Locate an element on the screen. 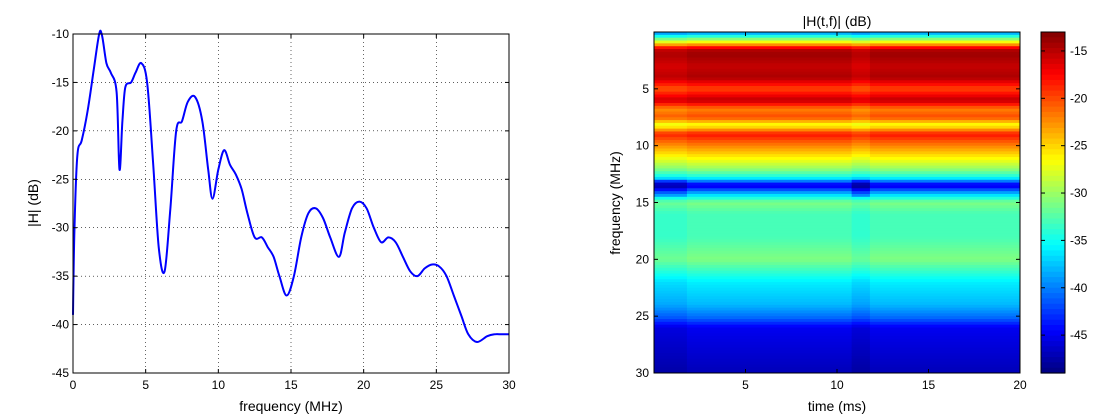 The image size is (1120, 420). heatmap-y-tick-label: 30 is located at coordinates (643, 373).